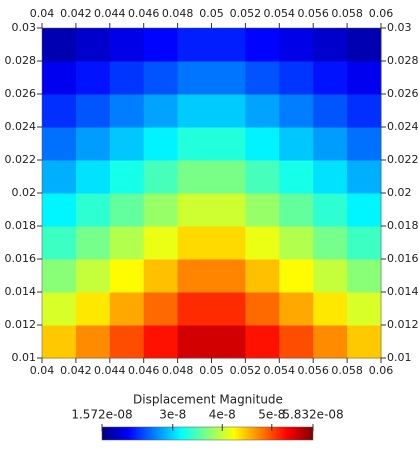  What do you see at coordinates (178, 370) in the screenshot?
I see `x-tick-label: 0.048` at bounding box center [178, 370].